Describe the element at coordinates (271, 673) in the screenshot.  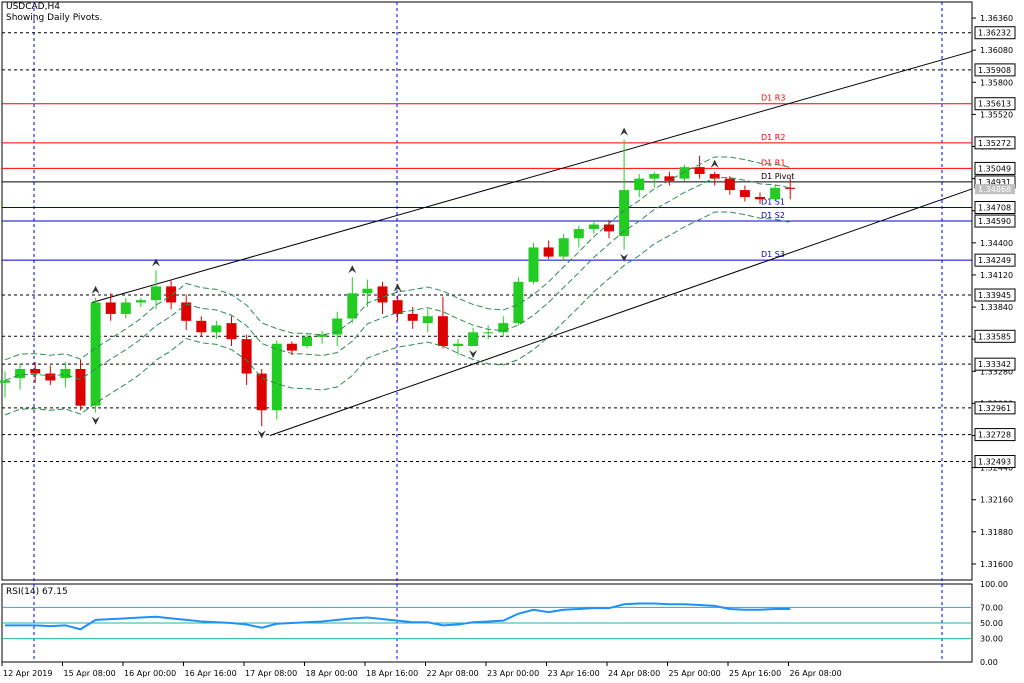
I see `time-tick-label: 17 Apr 08:00` at that location.